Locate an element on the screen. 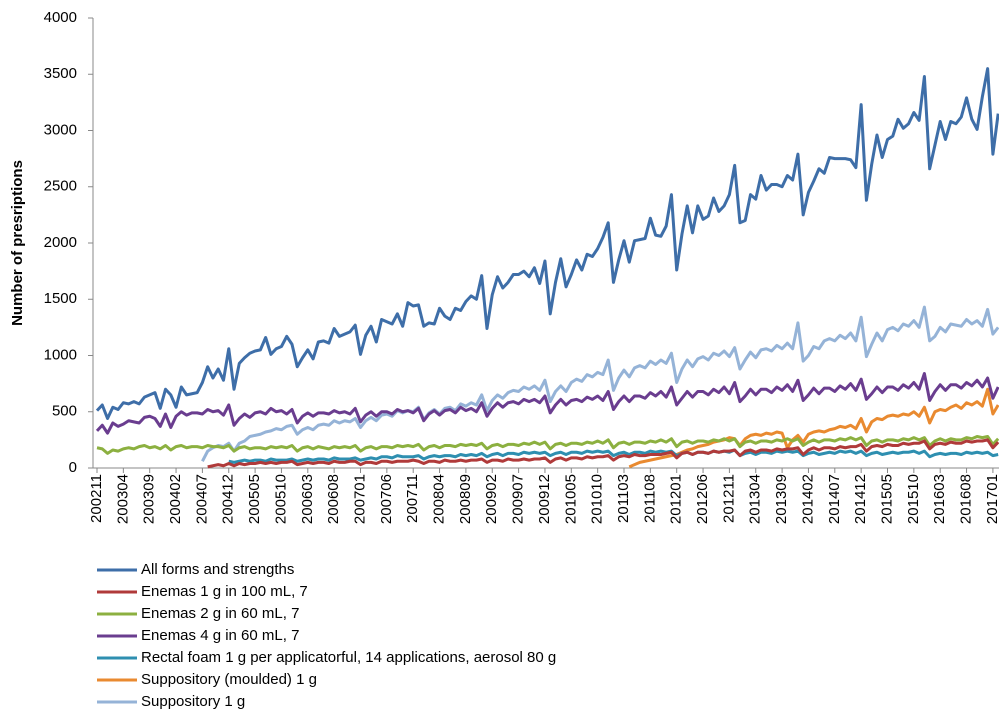 The height and width of the screenshot is (714, 999). y-tick-label: 1500 is located at coordinates (60, 298).